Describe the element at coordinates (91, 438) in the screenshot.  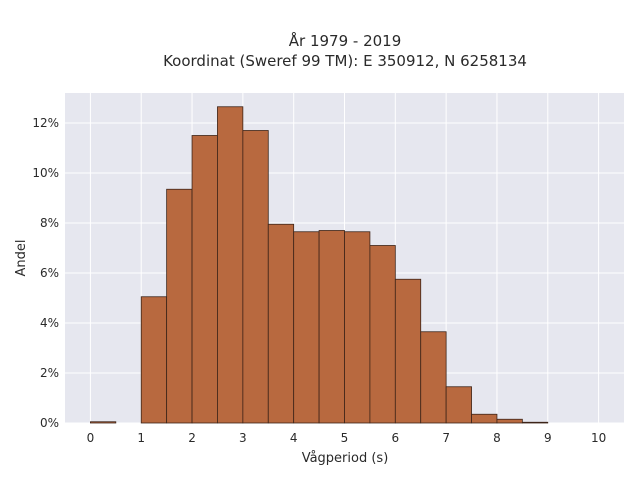
I see `x-tick-label: 0` at that location.